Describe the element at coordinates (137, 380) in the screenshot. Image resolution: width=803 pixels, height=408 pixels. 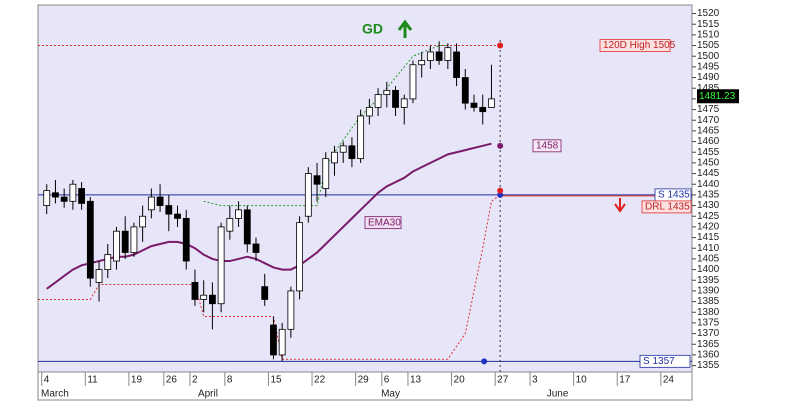
I see `x-tick-label: 19` at that location.